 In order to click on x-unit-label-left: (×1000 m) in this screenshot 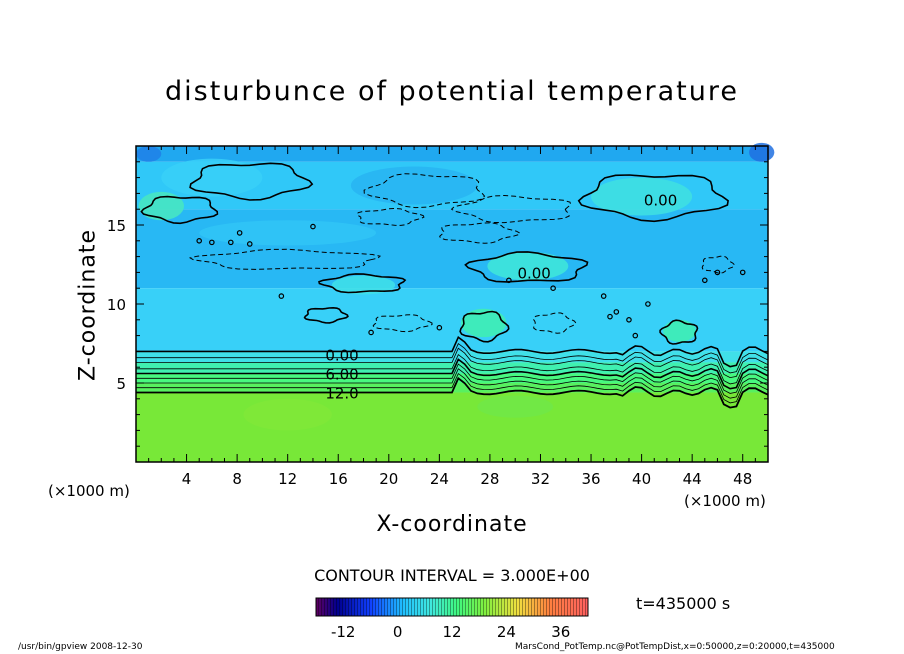, I will do `click(89, 491)`.